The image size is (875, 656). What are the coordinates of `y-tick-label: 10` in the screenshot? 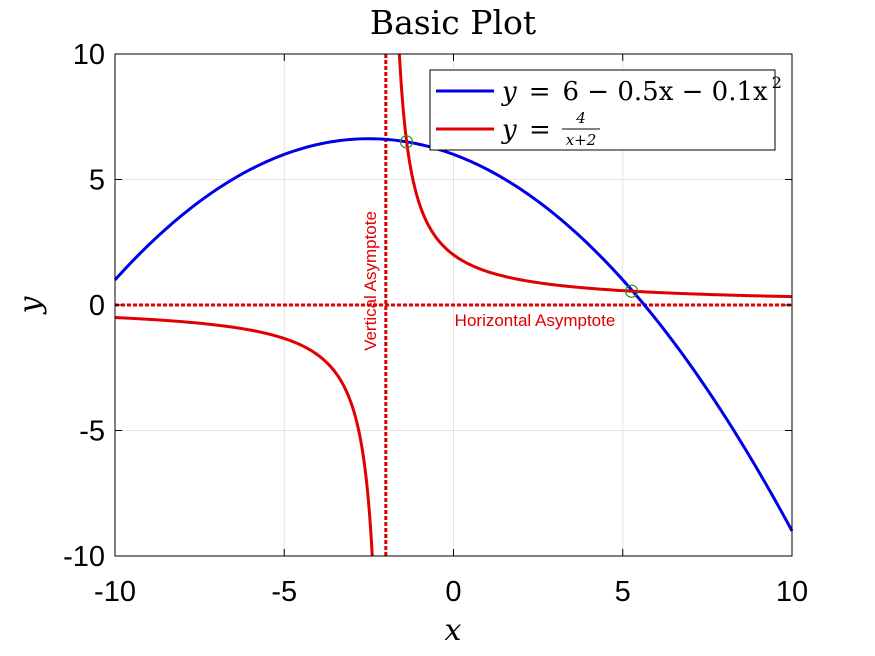 It's located at (89, 55).